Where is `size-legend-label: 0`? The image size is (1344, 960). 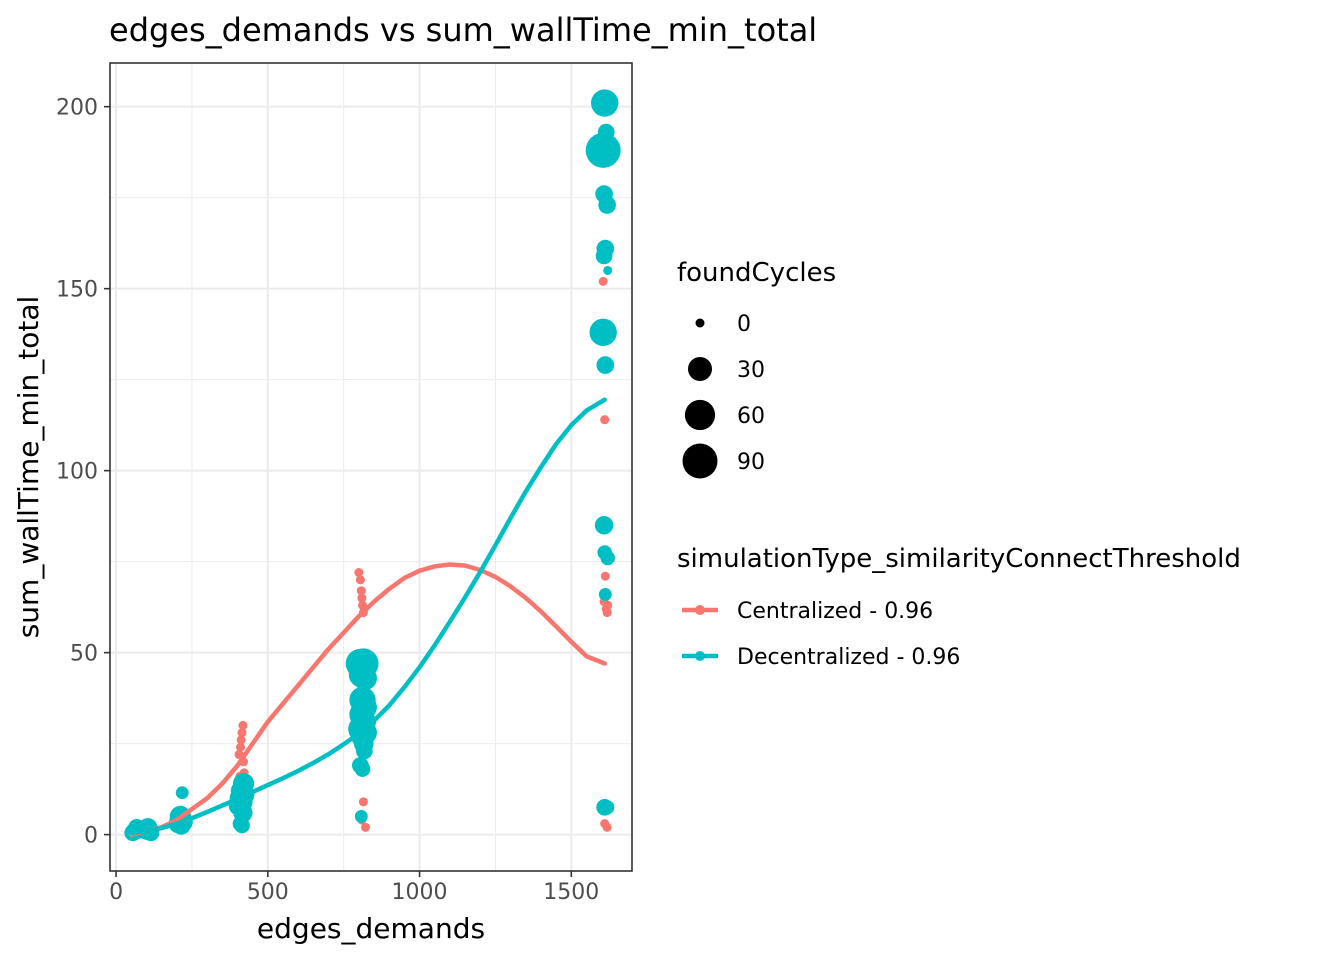
size-legend-label: 0 is located at coordinates (744, 324).